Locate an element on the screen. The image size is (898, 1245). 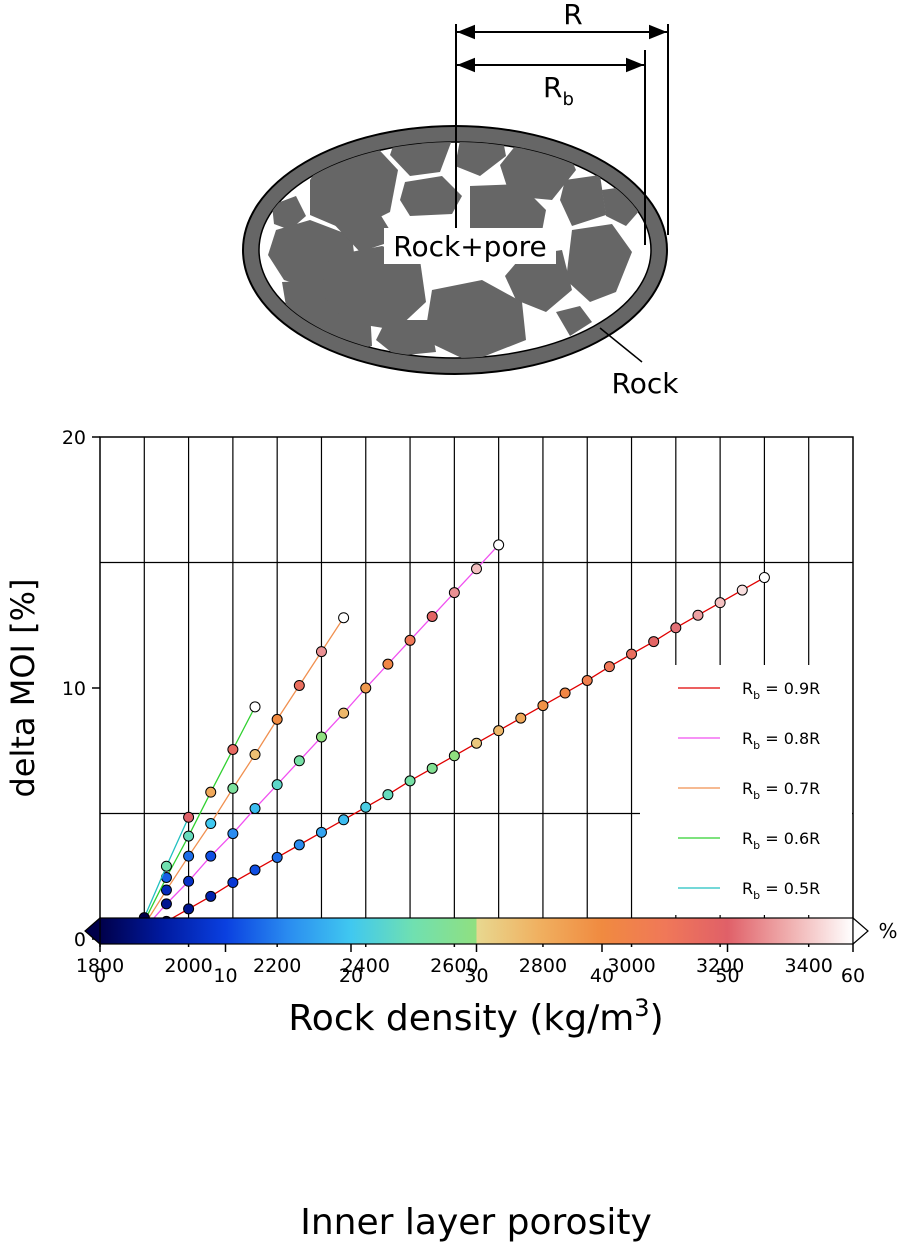
legend-rest: = 0.5R is located at coordinates (790, 888).